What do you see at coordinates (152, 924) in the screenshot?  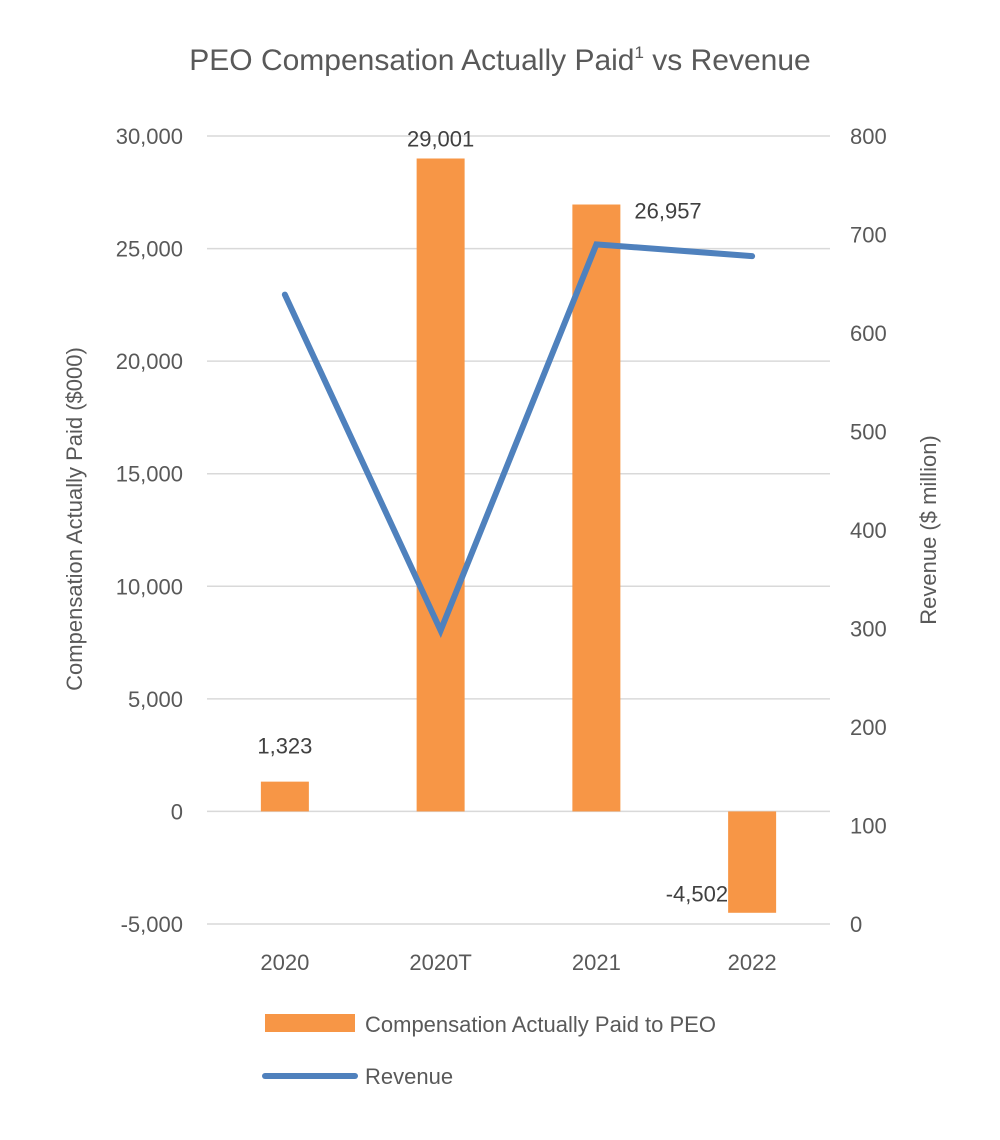 I see `left-tick-label: -5,000` at bounding box center [152, 924].